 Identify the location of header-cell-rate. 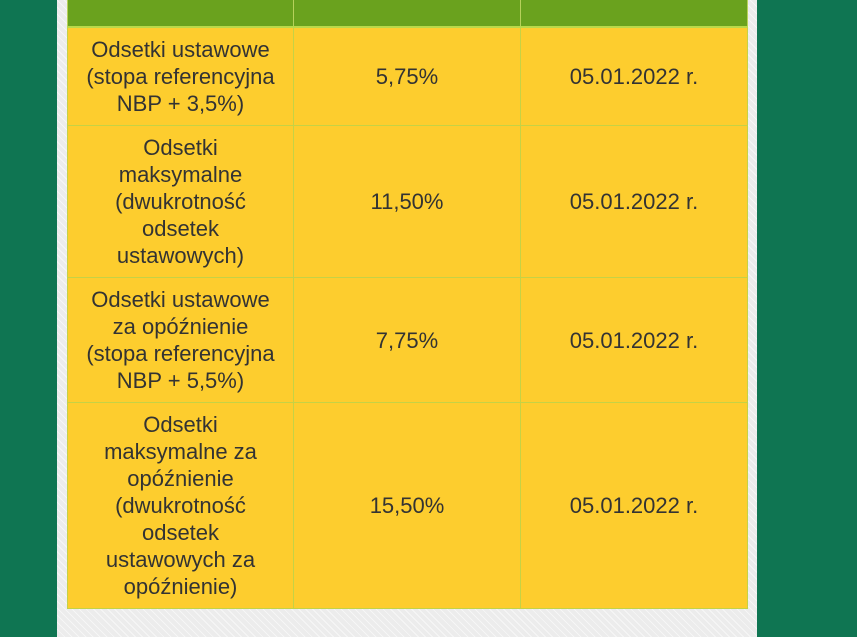
(407, 14).